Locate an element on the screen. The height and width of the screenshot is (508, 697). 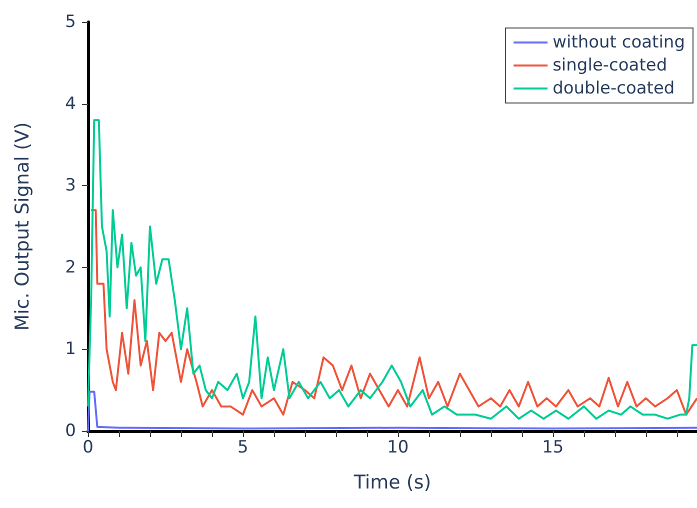
y-tick-label: 3 is located at coordinates (70, 186).